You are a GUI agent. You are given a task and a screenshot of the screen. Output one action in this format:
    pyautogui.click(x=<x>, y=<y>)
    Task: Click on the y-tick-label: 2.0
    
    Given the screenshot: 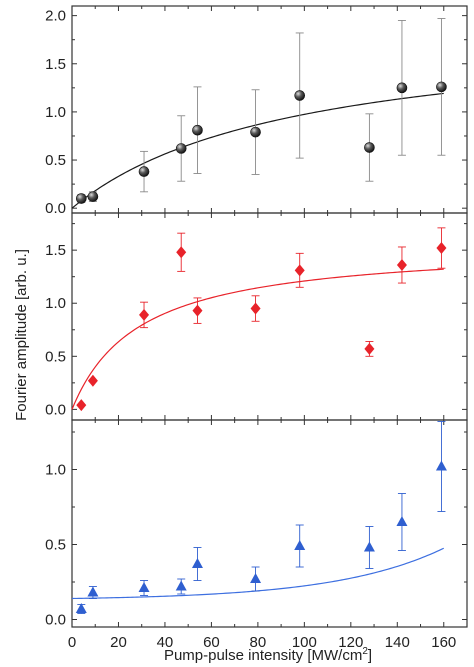 What is the action you would take?
    pyautogui.click(x=55, y=16)
    